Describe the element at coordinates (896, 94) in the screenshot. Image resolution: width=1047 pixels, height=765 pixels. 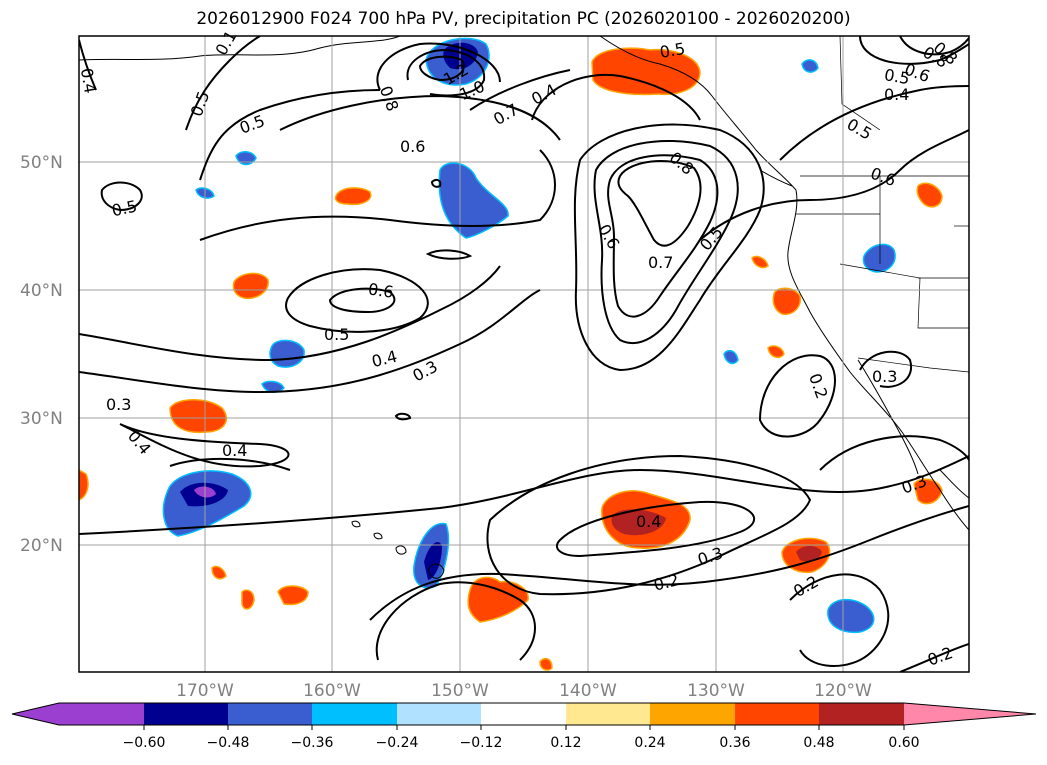
I see `contour-label-26: 0.4` at that location.